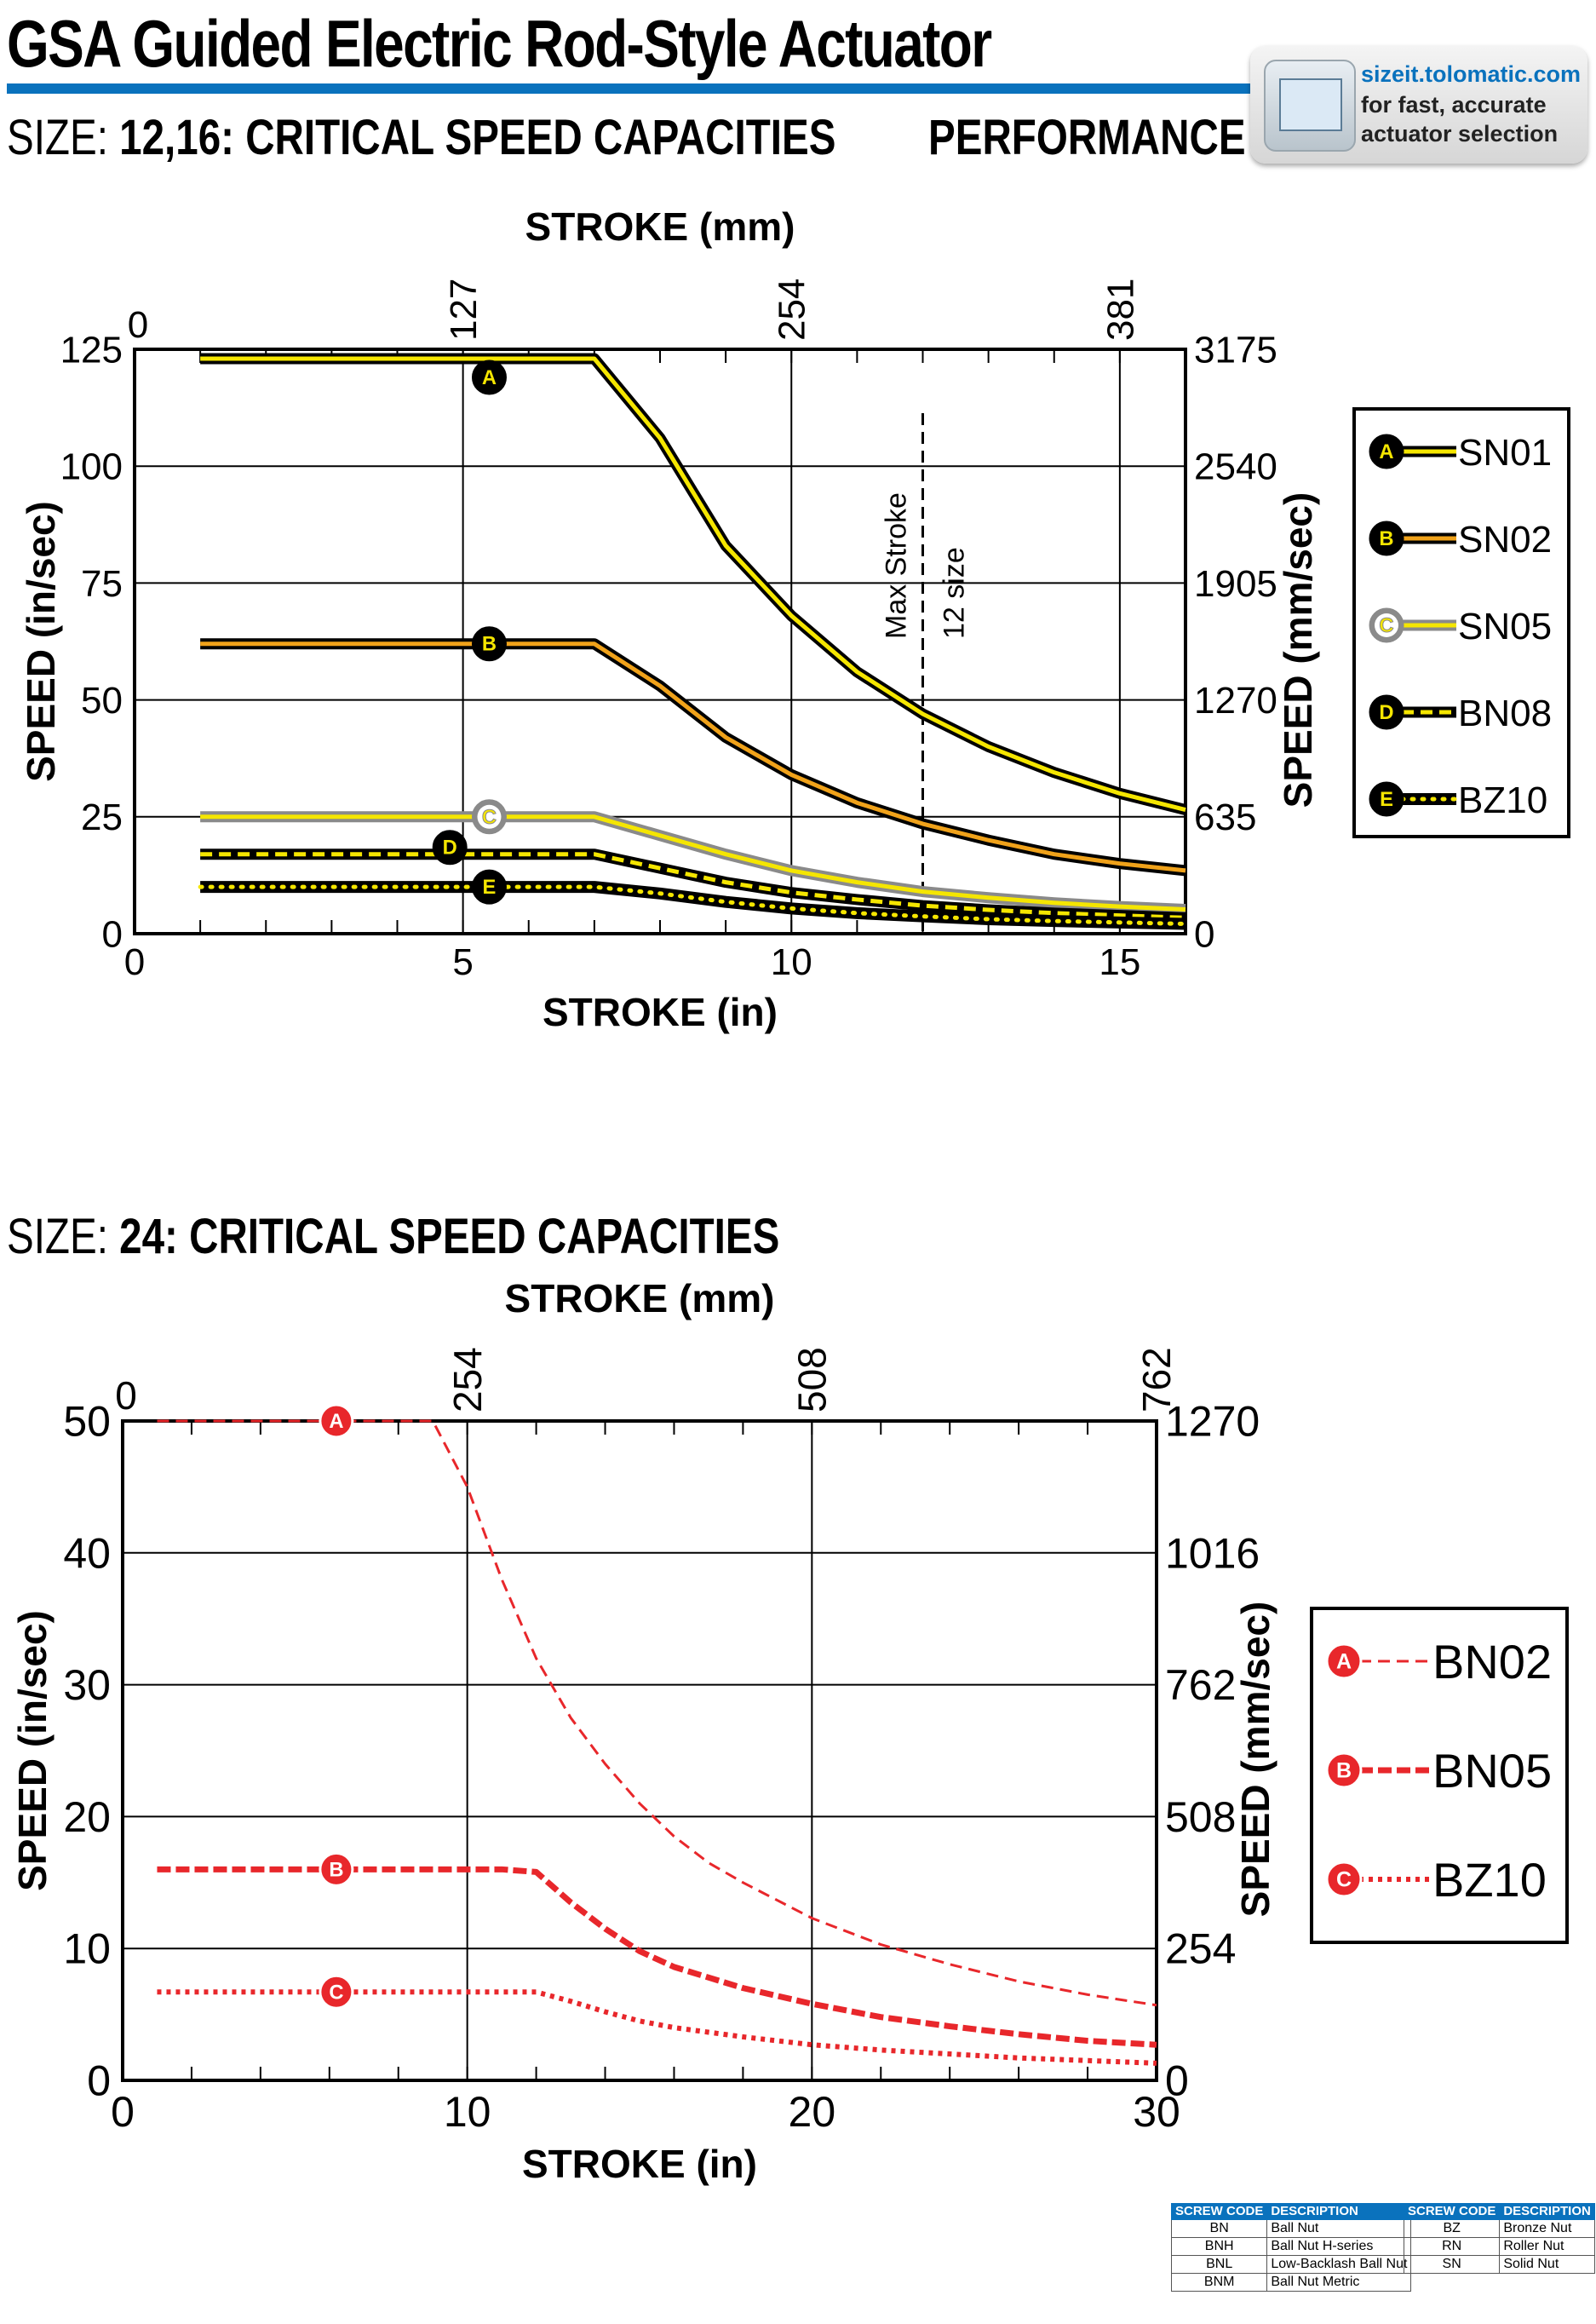 The image size is (1596, 2324). I want to click on y-axis-title: SPEED (in/sec), so click(32, 1750).